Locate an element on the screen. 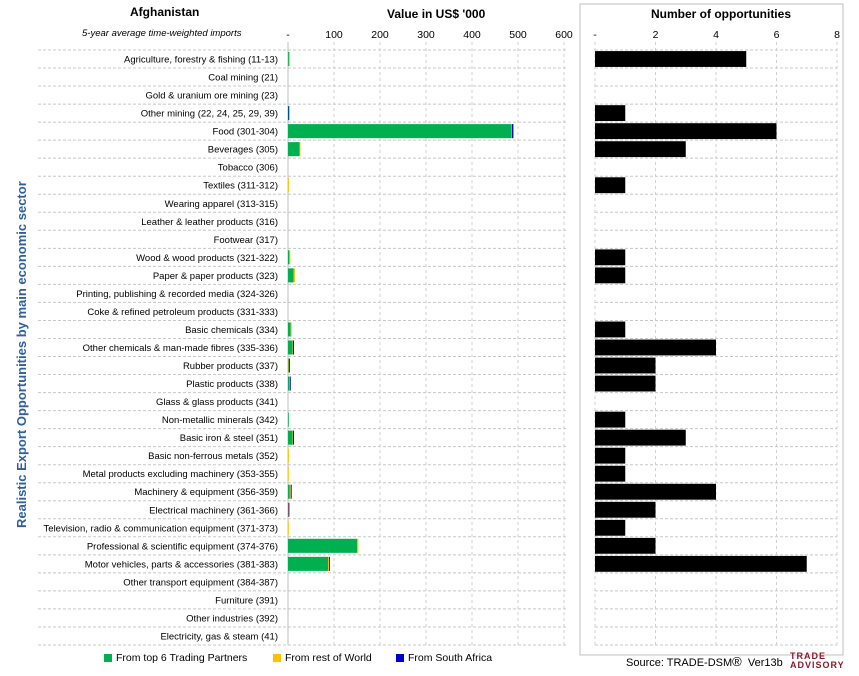  value-tick-label: 100 is located at coordinates (334, 35).